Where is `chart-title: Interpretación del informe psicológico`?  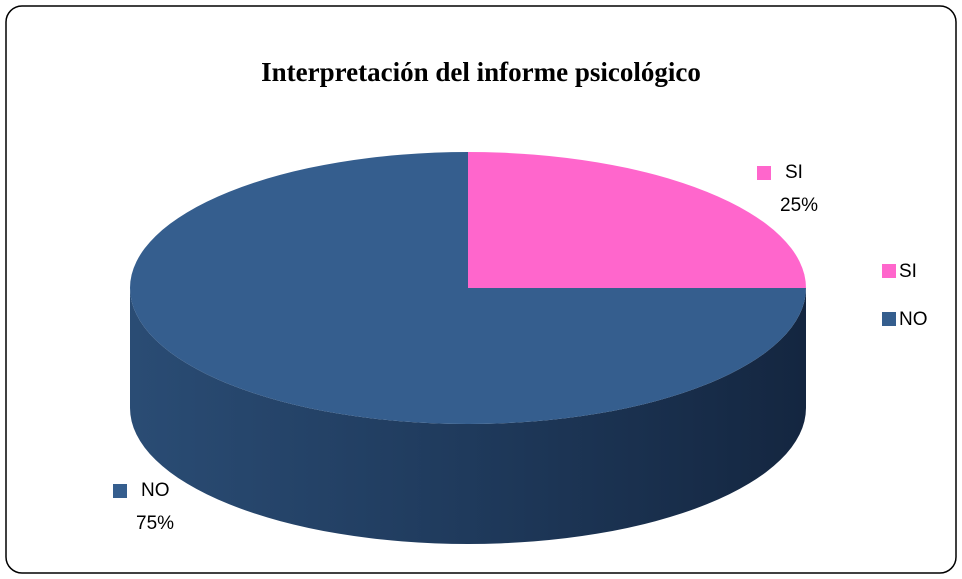 chart-title: Interpretación del informe psicológico is located at coordinates (481, 72).